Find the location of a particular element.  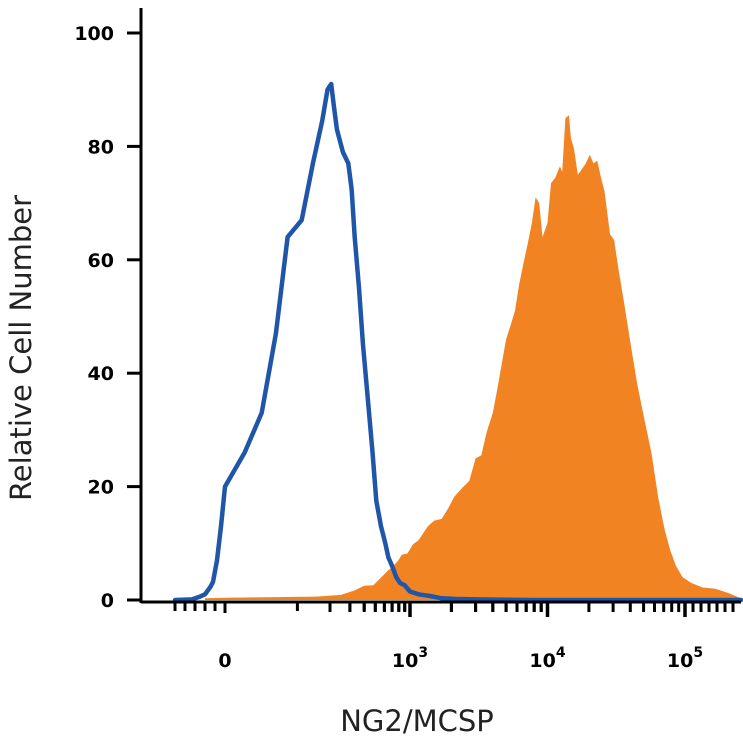

y-tick-label: 60 is located at coordinates (101, 261).